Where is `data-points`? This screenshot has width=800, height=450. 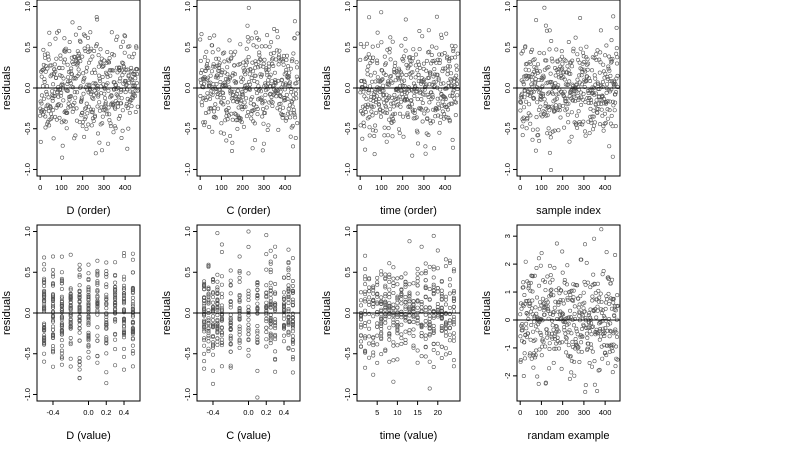
data-points is located at coordinates (569, 310).